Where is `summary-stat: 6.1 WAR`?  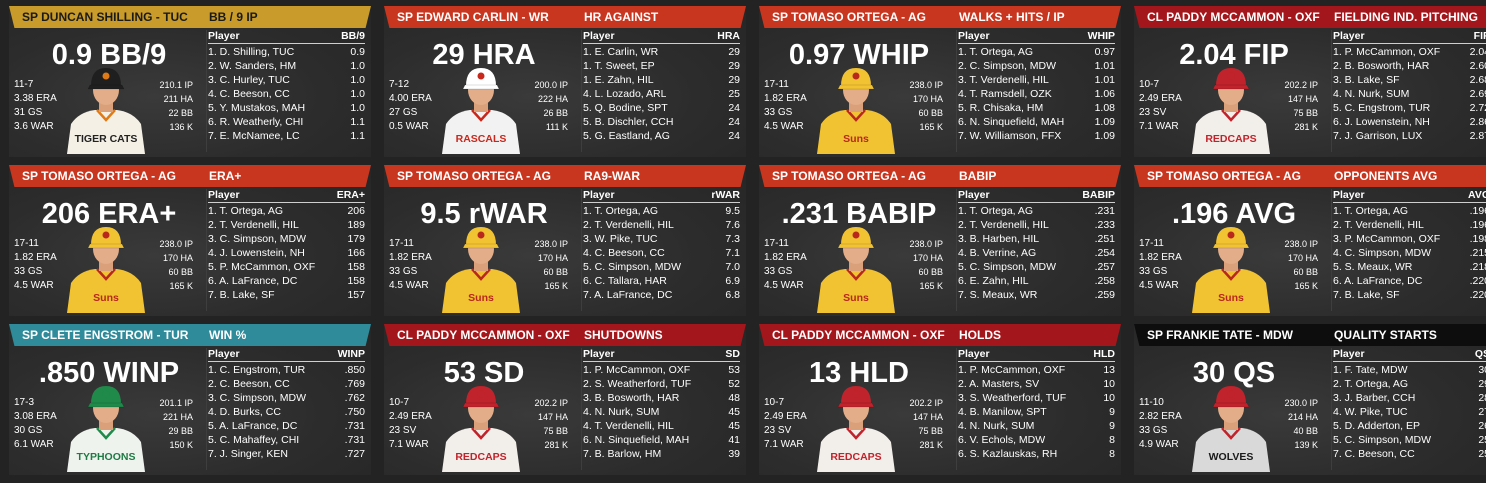
summary-stat: 6.1 WAR is located at coordinates (34, 444).